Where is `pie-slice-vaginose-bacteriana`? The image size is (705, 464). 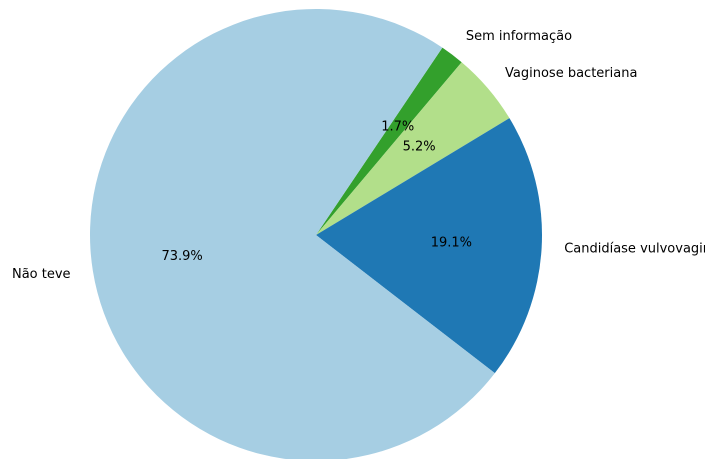 pie-slice-vaginose-bacteriana is located at coordinates (413, 149).